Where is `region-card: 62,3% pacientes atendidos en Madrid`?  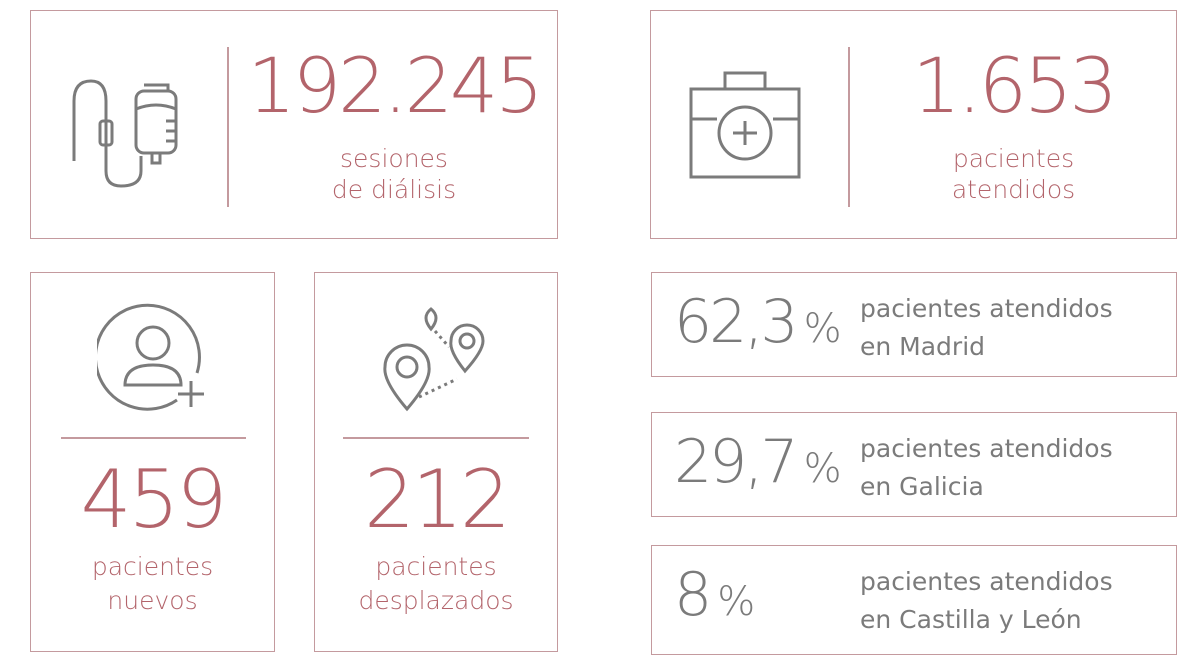
region-card: 62,3% pacientes atendidos en Madrid is located at coordinates (914, 324).